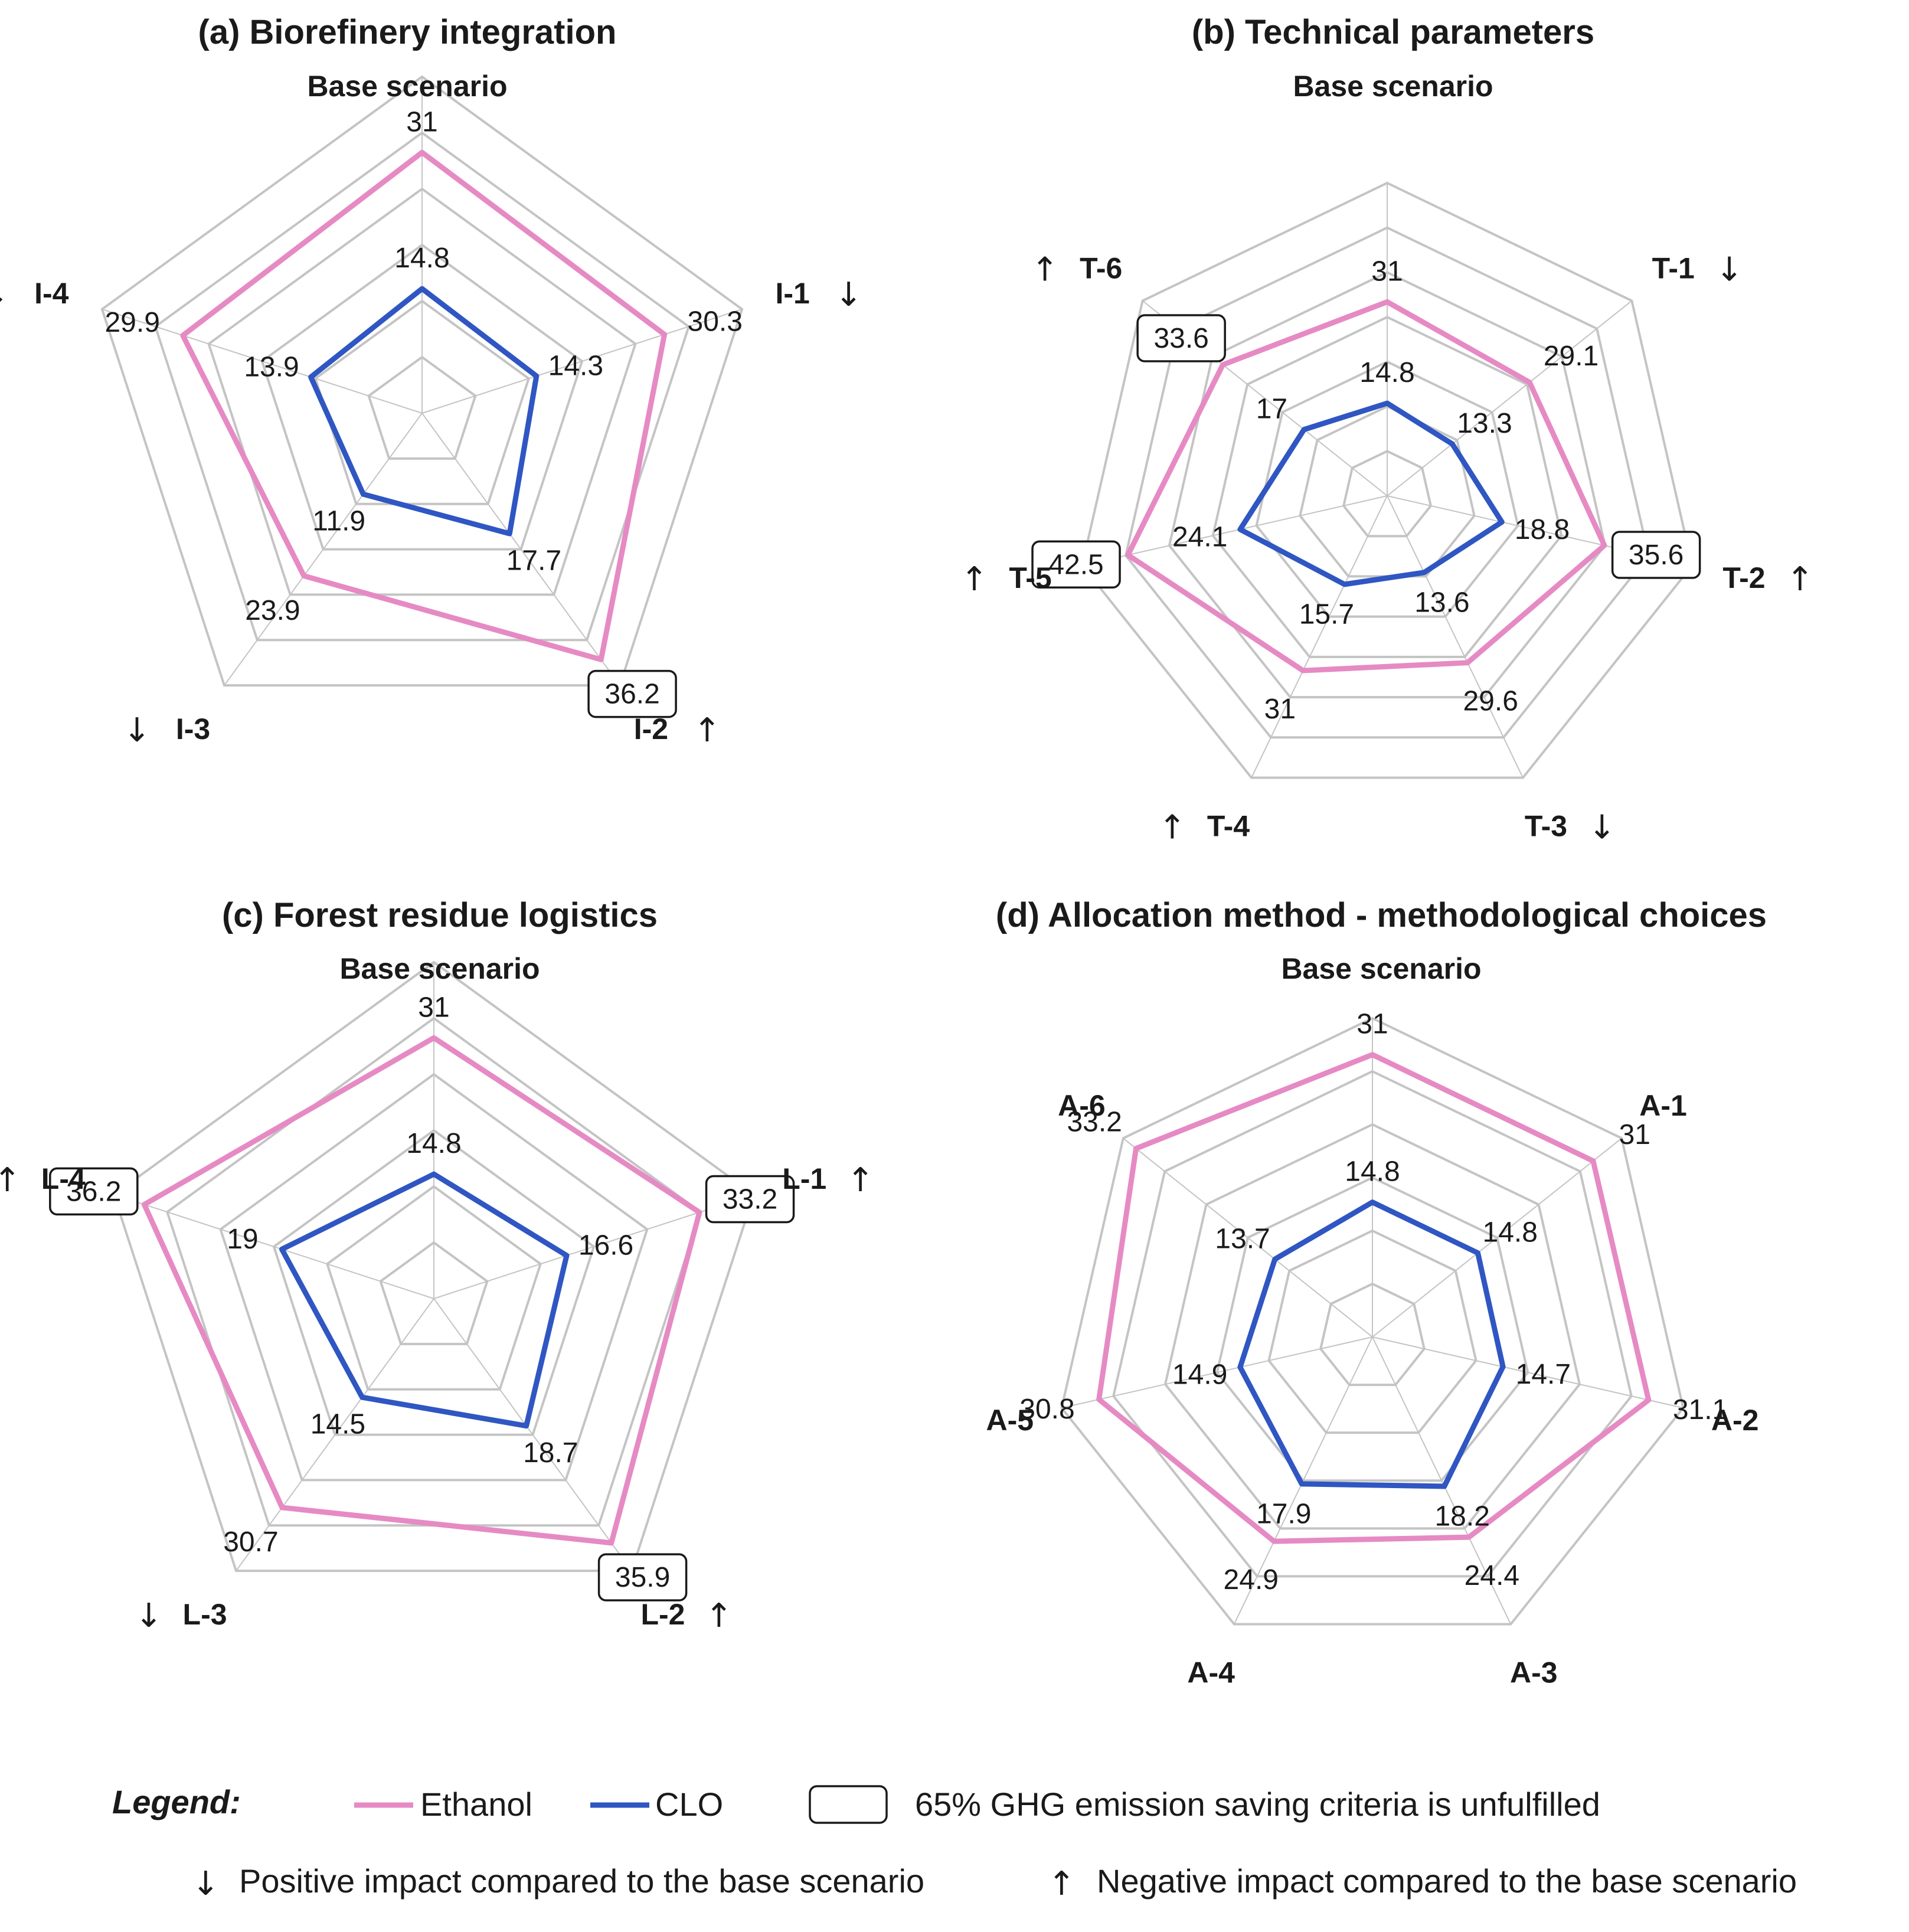 Image resolution: width=1909 pixels, height=1932 pixels. What do you see at coordinates (1199, 1375) in the screenshot?
I see `panel-d-value-label: 14.9` at bounding box center [1199, 1375].